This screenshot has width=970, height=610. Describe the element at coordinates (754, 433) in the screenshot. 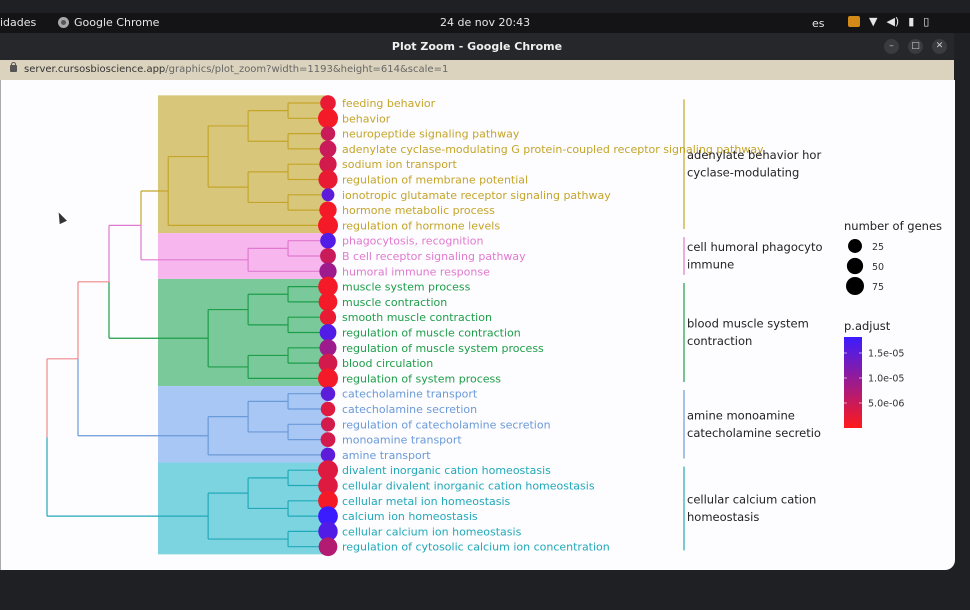

I see `cluster-label: catecholamine secretio` at that location.